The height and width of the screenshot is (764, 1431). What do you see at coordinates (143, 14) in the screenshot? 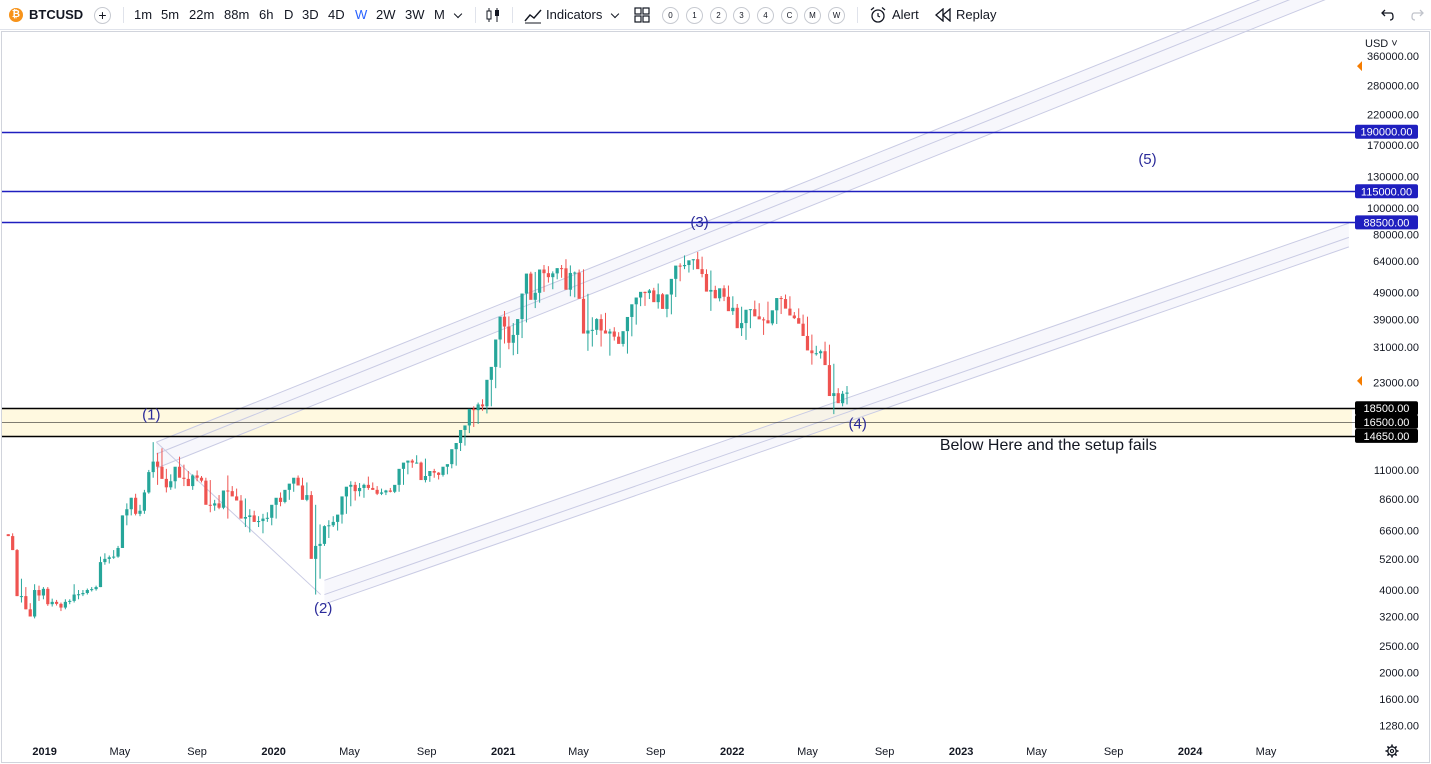
I see `interval-1m: 1m` at bounding box center [143, 14].